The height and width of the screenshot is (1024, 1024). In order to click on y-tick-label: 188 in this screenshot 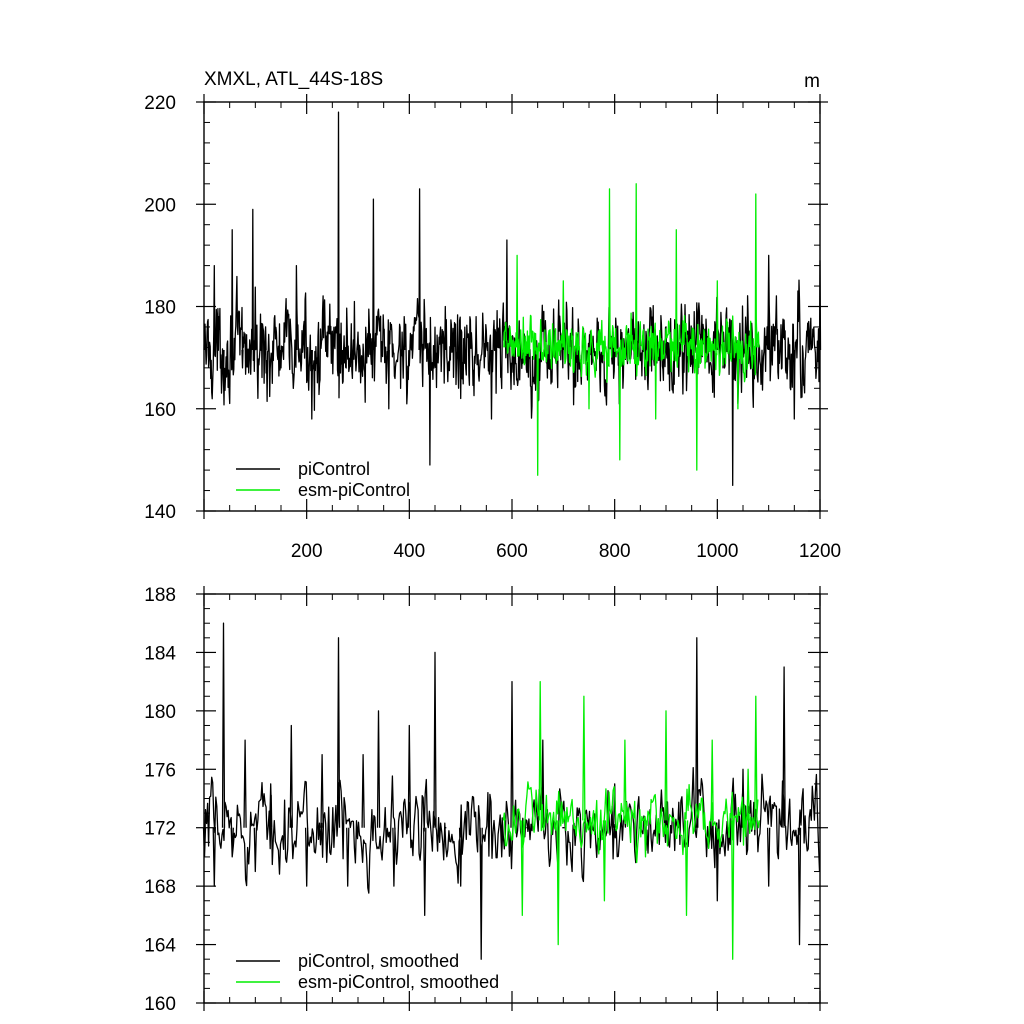, I will do `click(160, 595)`.